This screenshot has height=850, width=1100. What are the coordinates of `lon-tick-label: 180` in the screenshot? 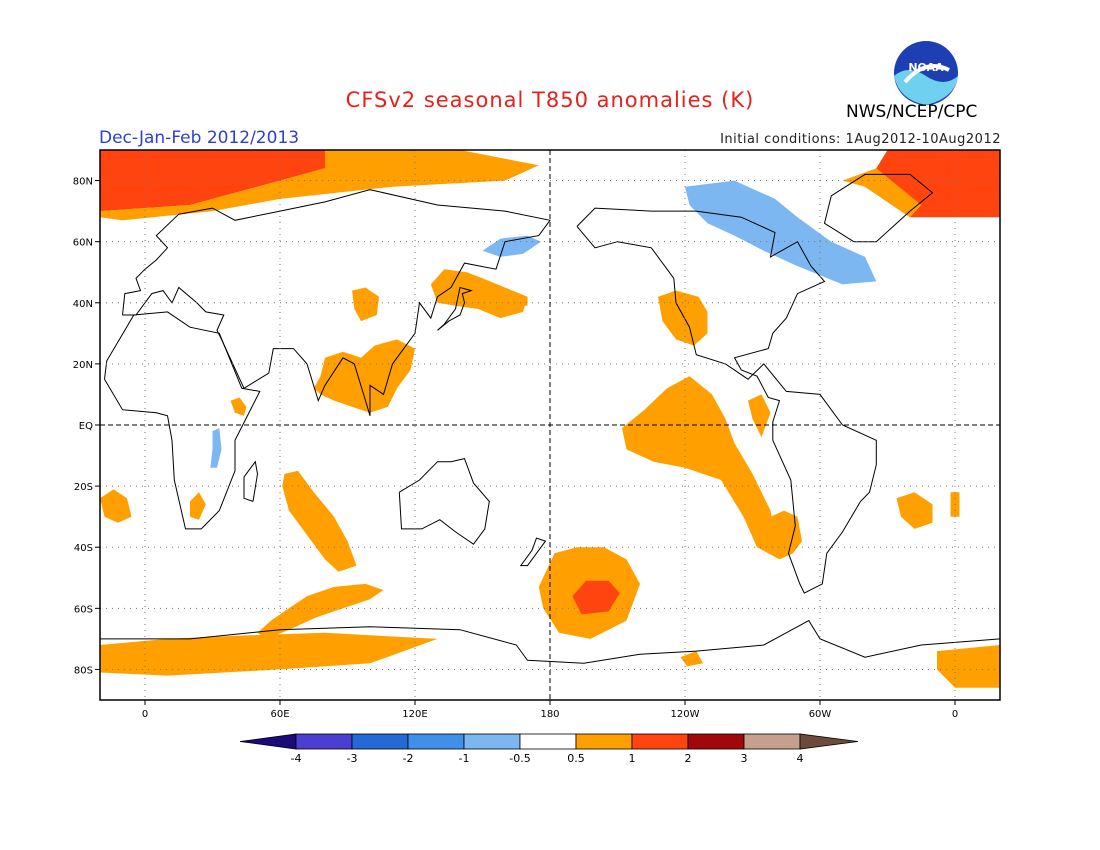 It's located at (549, 714).